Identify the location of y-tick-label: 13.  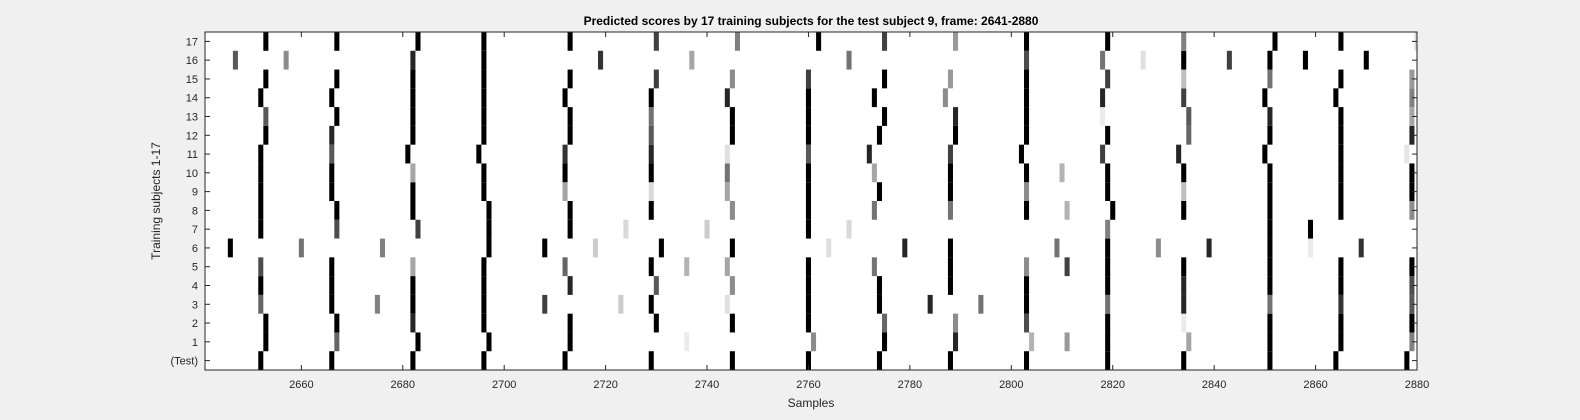
(192, 118).